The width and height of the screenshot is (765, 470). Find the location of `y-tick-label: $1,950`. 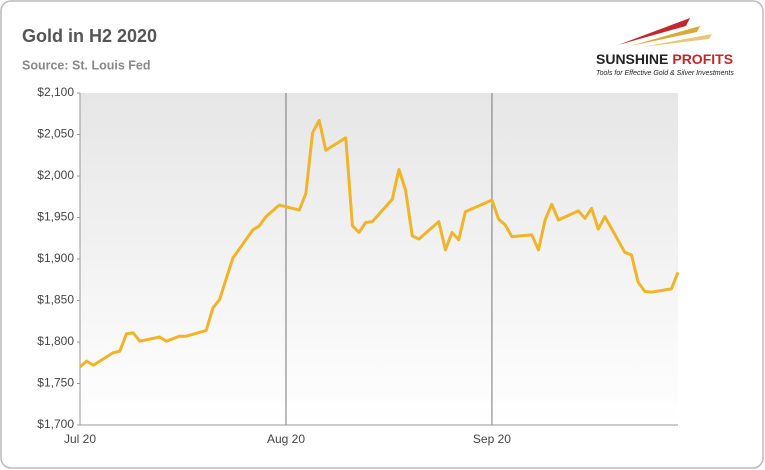

y-tick-label: $1,950 is located at coordinates (55, 217).